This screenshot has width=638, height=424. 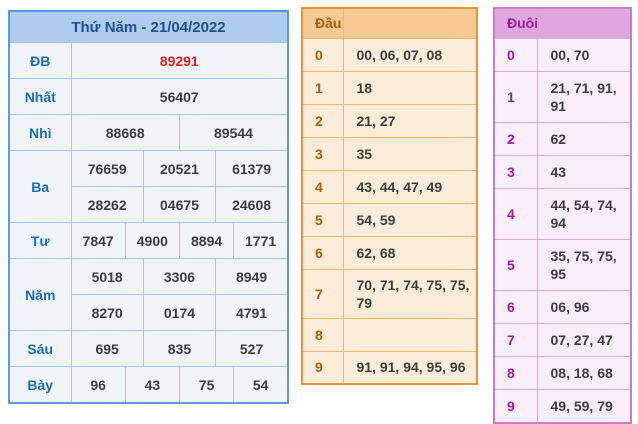 I want to click on dau-digit: 5, so click(x=322, y=219).